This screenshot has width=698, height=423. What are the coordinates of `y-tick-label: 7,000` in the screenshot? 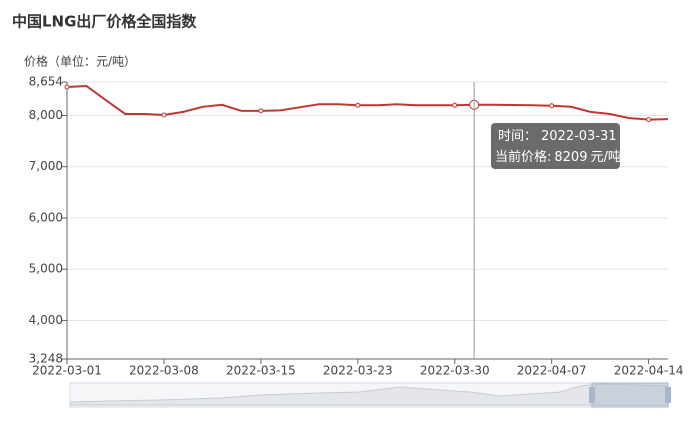 It's located at (46, 166).